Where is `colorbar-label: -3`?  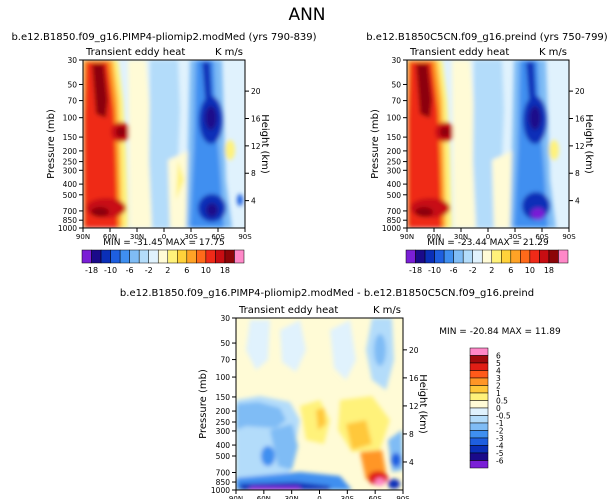
colorbar-label: -3 is located at coordinates (500, 438).